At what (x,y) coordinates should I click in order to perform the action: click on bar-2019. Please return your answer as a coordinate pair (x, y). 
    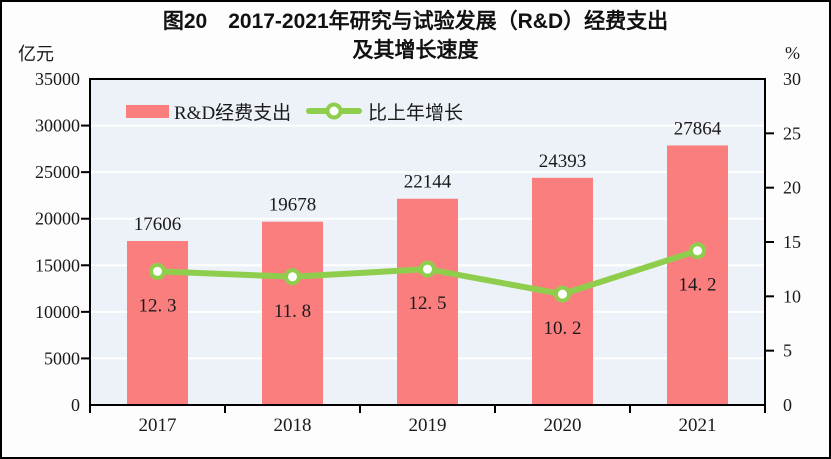
    Looking at the image, I should click on (427, 301).